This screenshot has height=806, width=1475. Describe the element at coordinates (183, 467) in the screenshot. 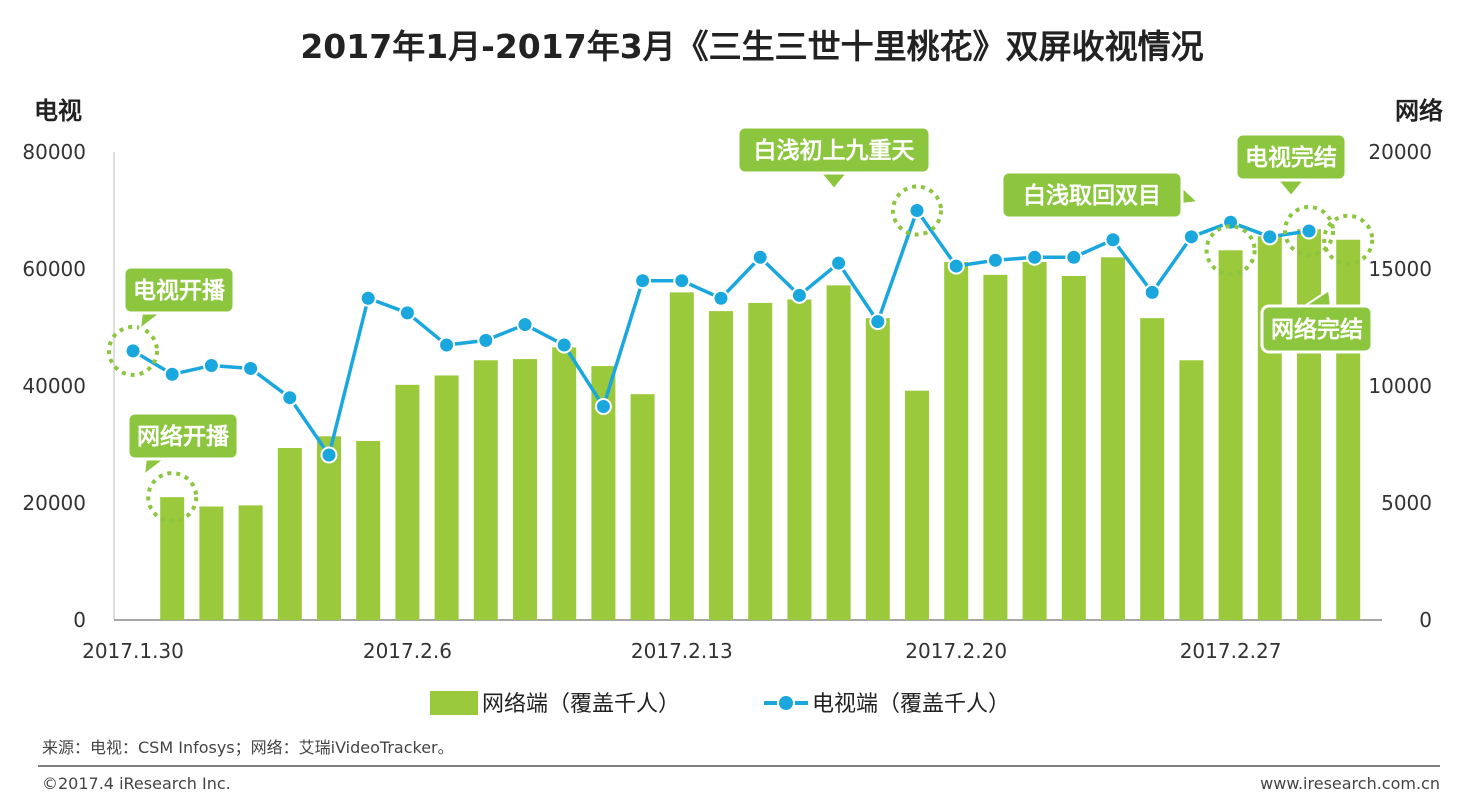

I see `callout: 网络开播` at that location.